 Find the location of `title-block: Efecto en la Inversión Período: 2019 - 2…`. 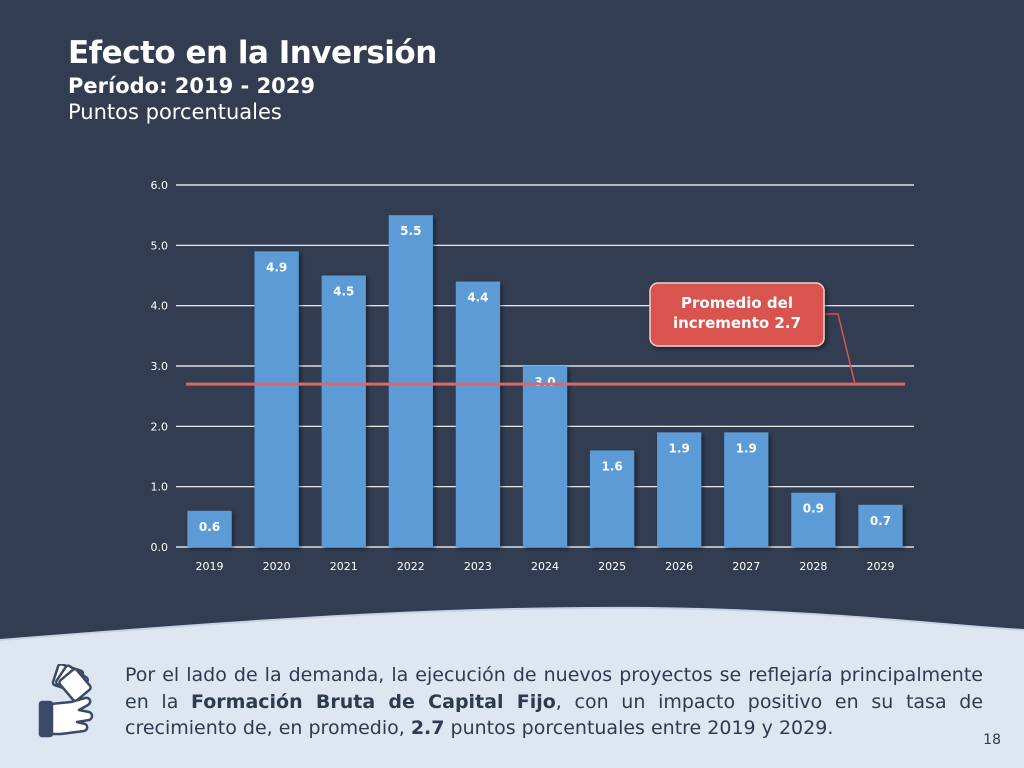

title-block: Efecto en la Inversión Período: 2019 - 2… is located at coordinates (252, 79).